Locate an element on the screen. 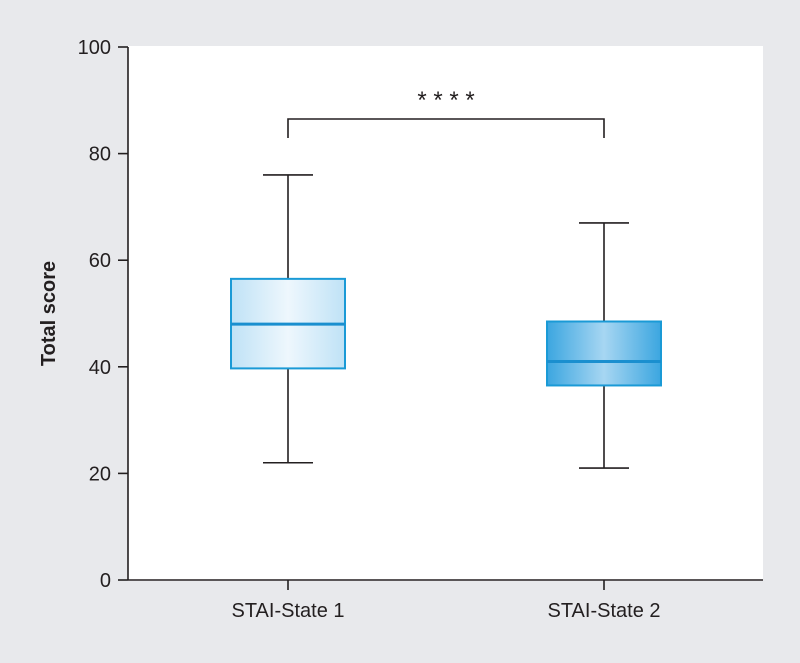  significance-bracket: * * * * is located at coordinates (446, 112).